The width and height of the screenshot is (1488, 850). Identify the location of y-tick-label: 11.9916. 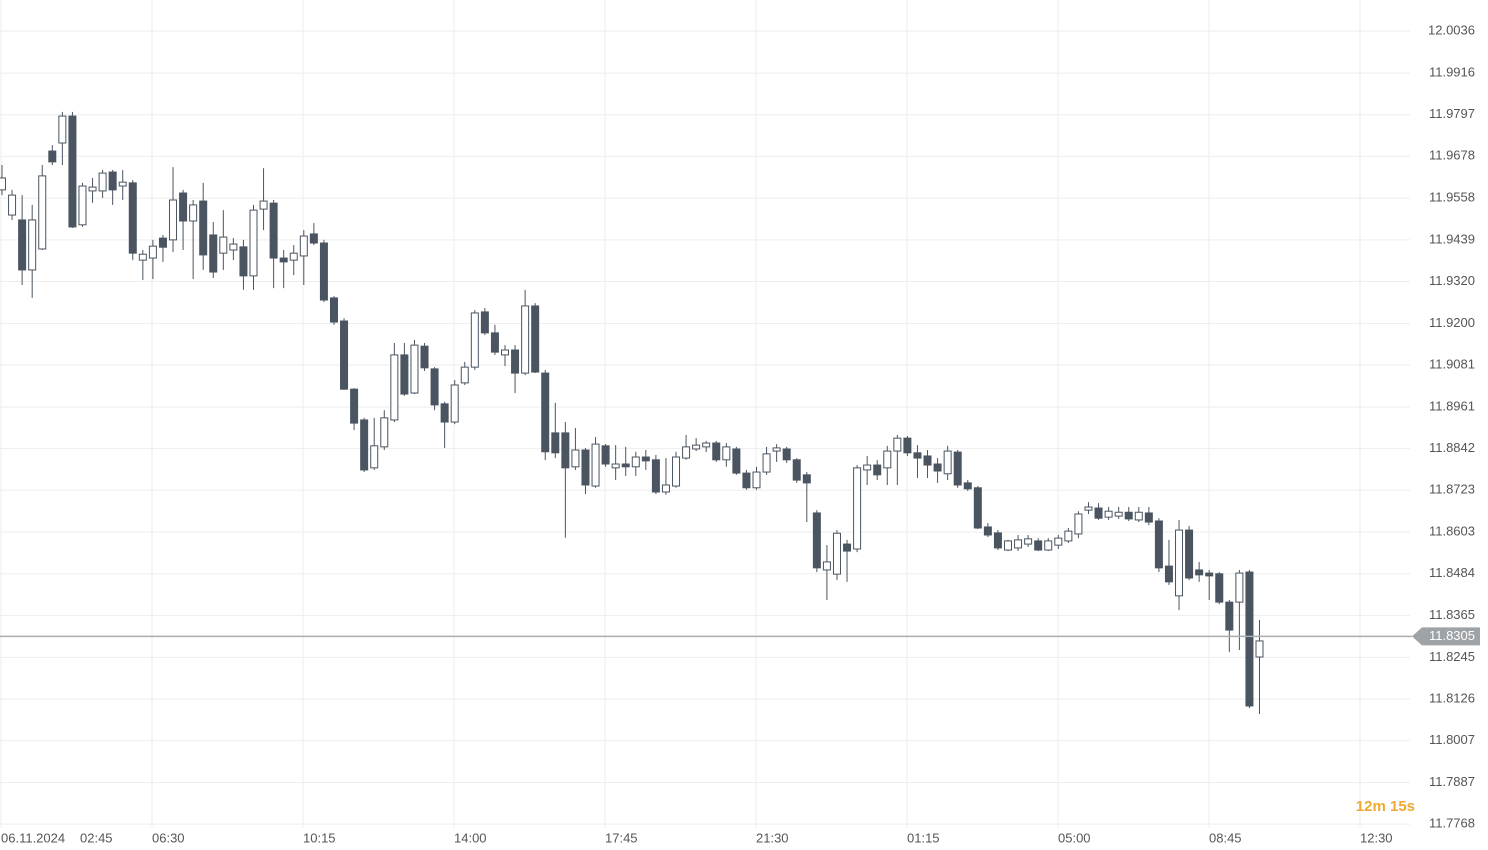
(1452, 72).